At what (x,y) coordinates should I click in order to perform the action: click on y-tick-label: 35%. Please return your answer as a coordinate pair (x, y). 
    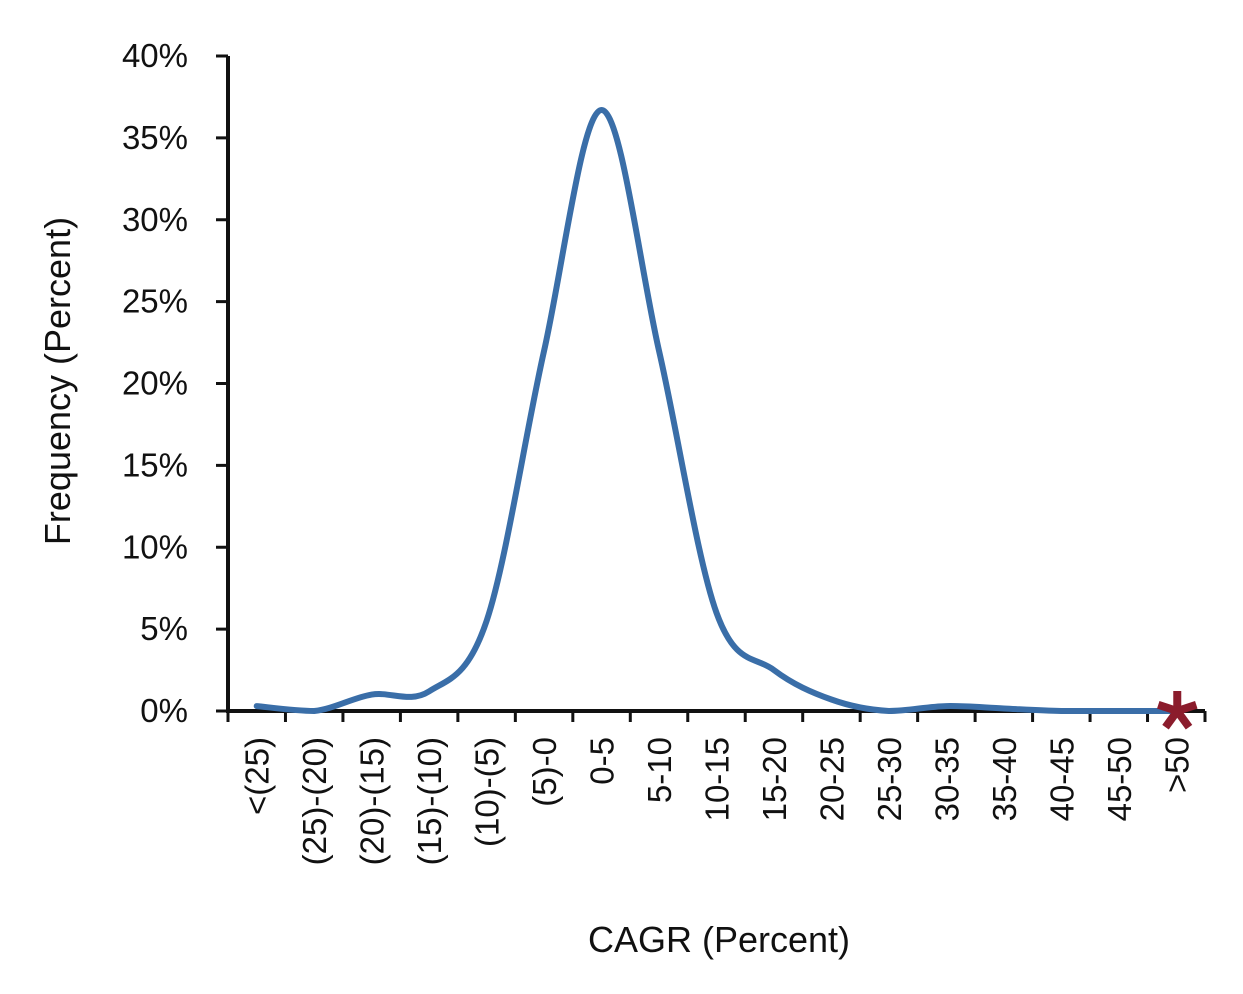
    Looking at the image, I should click on (155, 137).